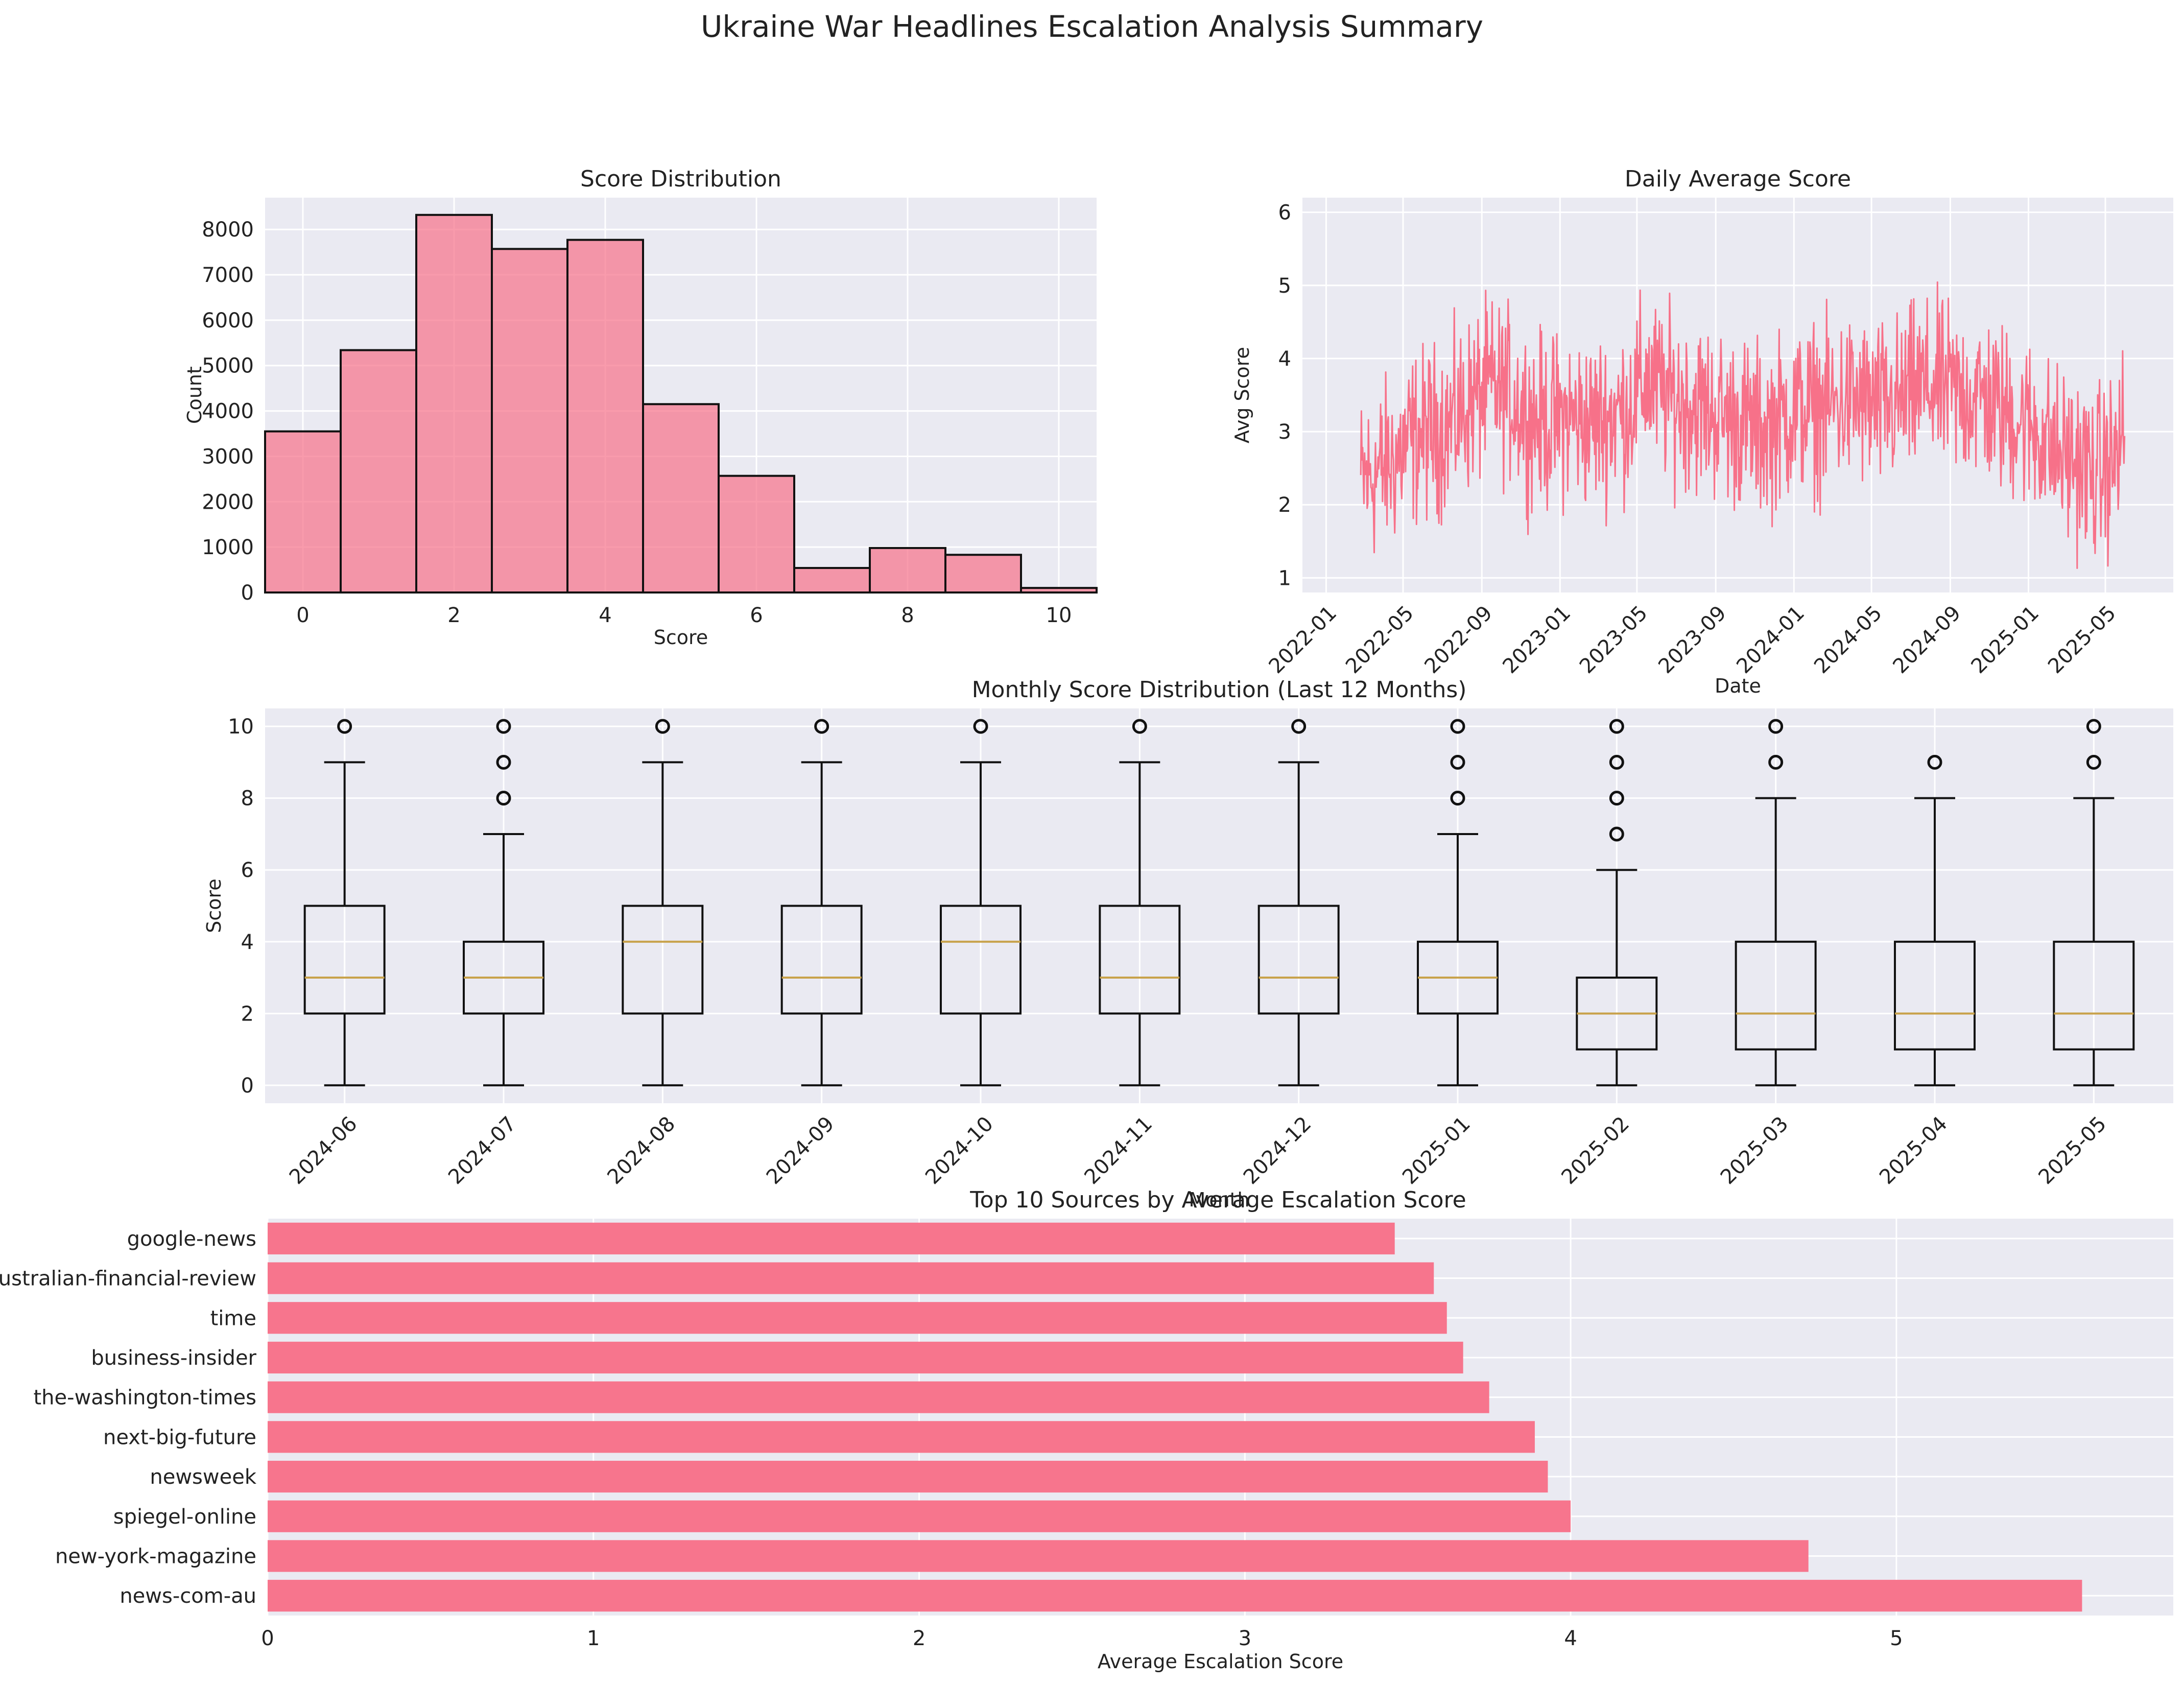 Image resolution: width=2184 pixels, height=1685 pixels. I want to click on top-sources-xtick-label: 0, so click(267, 1639).